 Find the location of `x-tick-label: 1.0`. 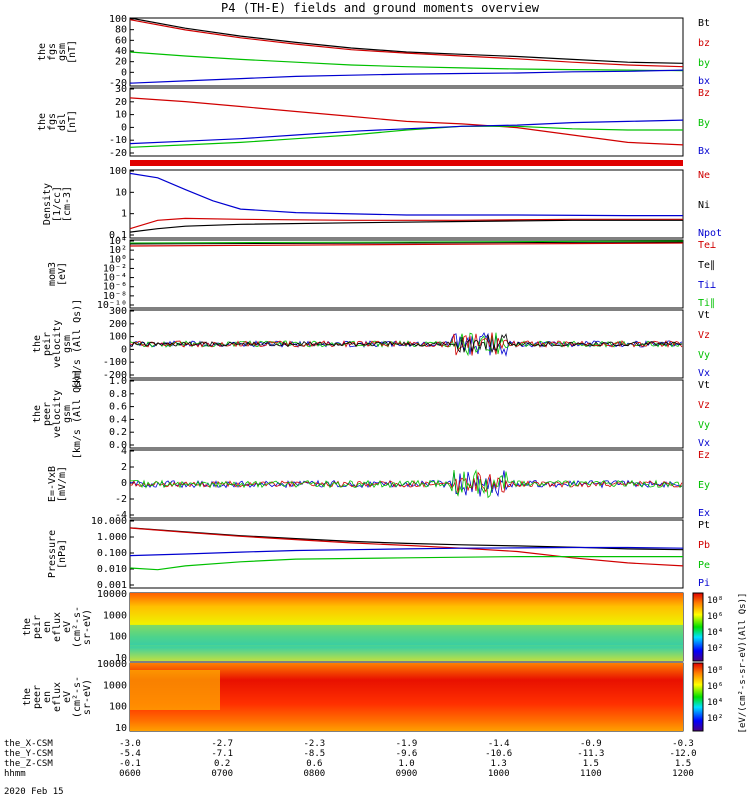

x-tick-label: 1.0 is located at coordinates (406, 764).